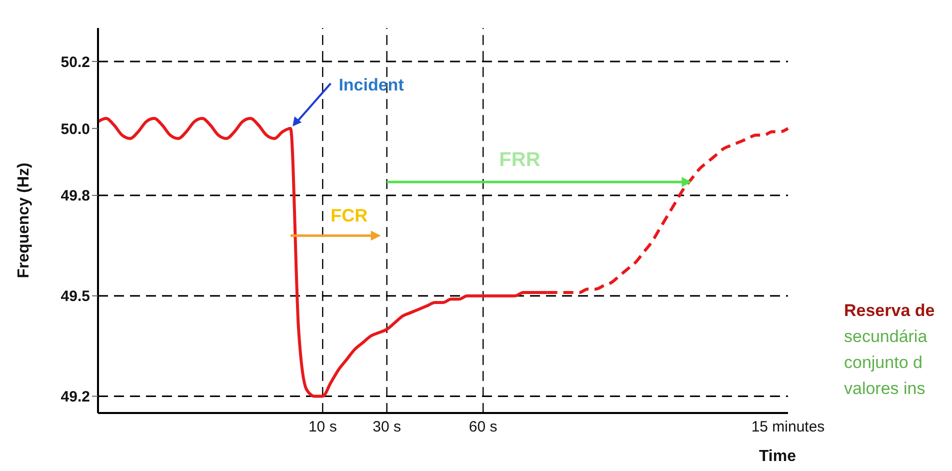  I want to click on x-tick-label: 10 s, so click(322, 427).